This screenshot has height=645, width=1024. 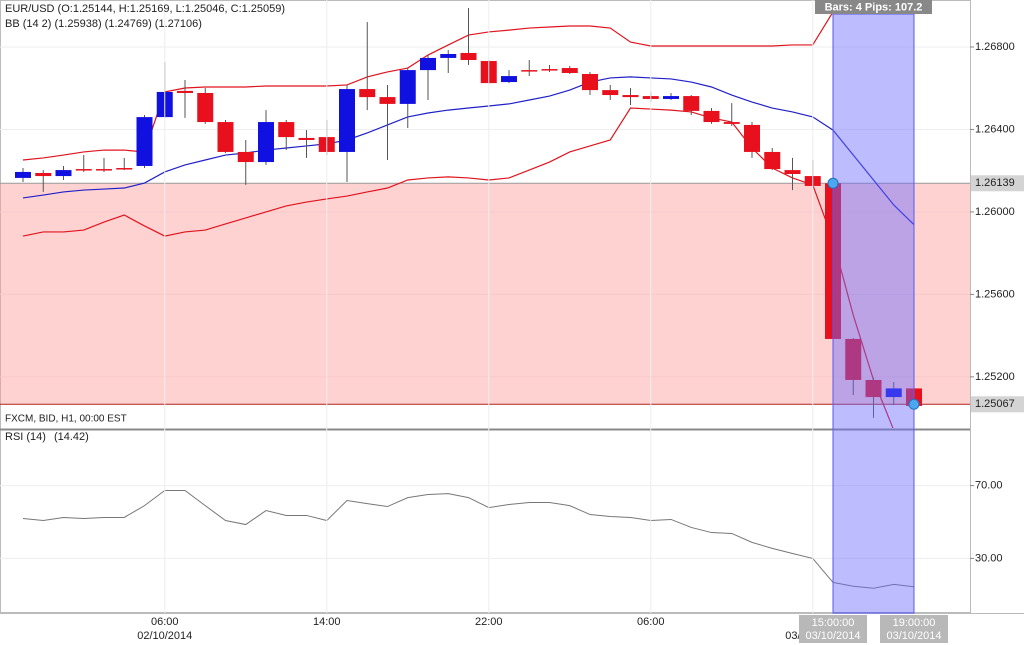 What do you see at coordinates (327, 622) in the screenshot?
I see `x-tick-label: 14:00` at bounding box center [327, 622].